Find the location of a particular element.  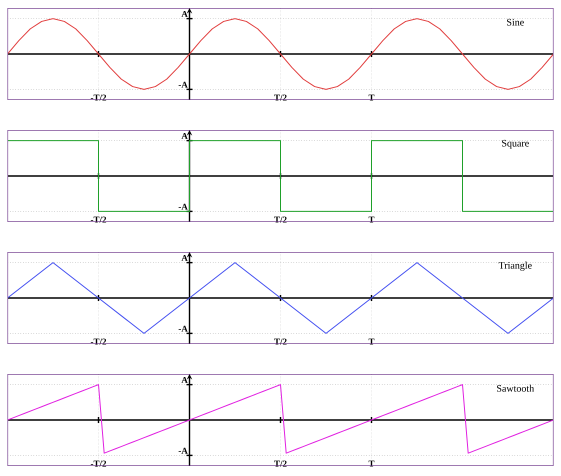

chart-title: Sine is located at coordinates (515, 22).